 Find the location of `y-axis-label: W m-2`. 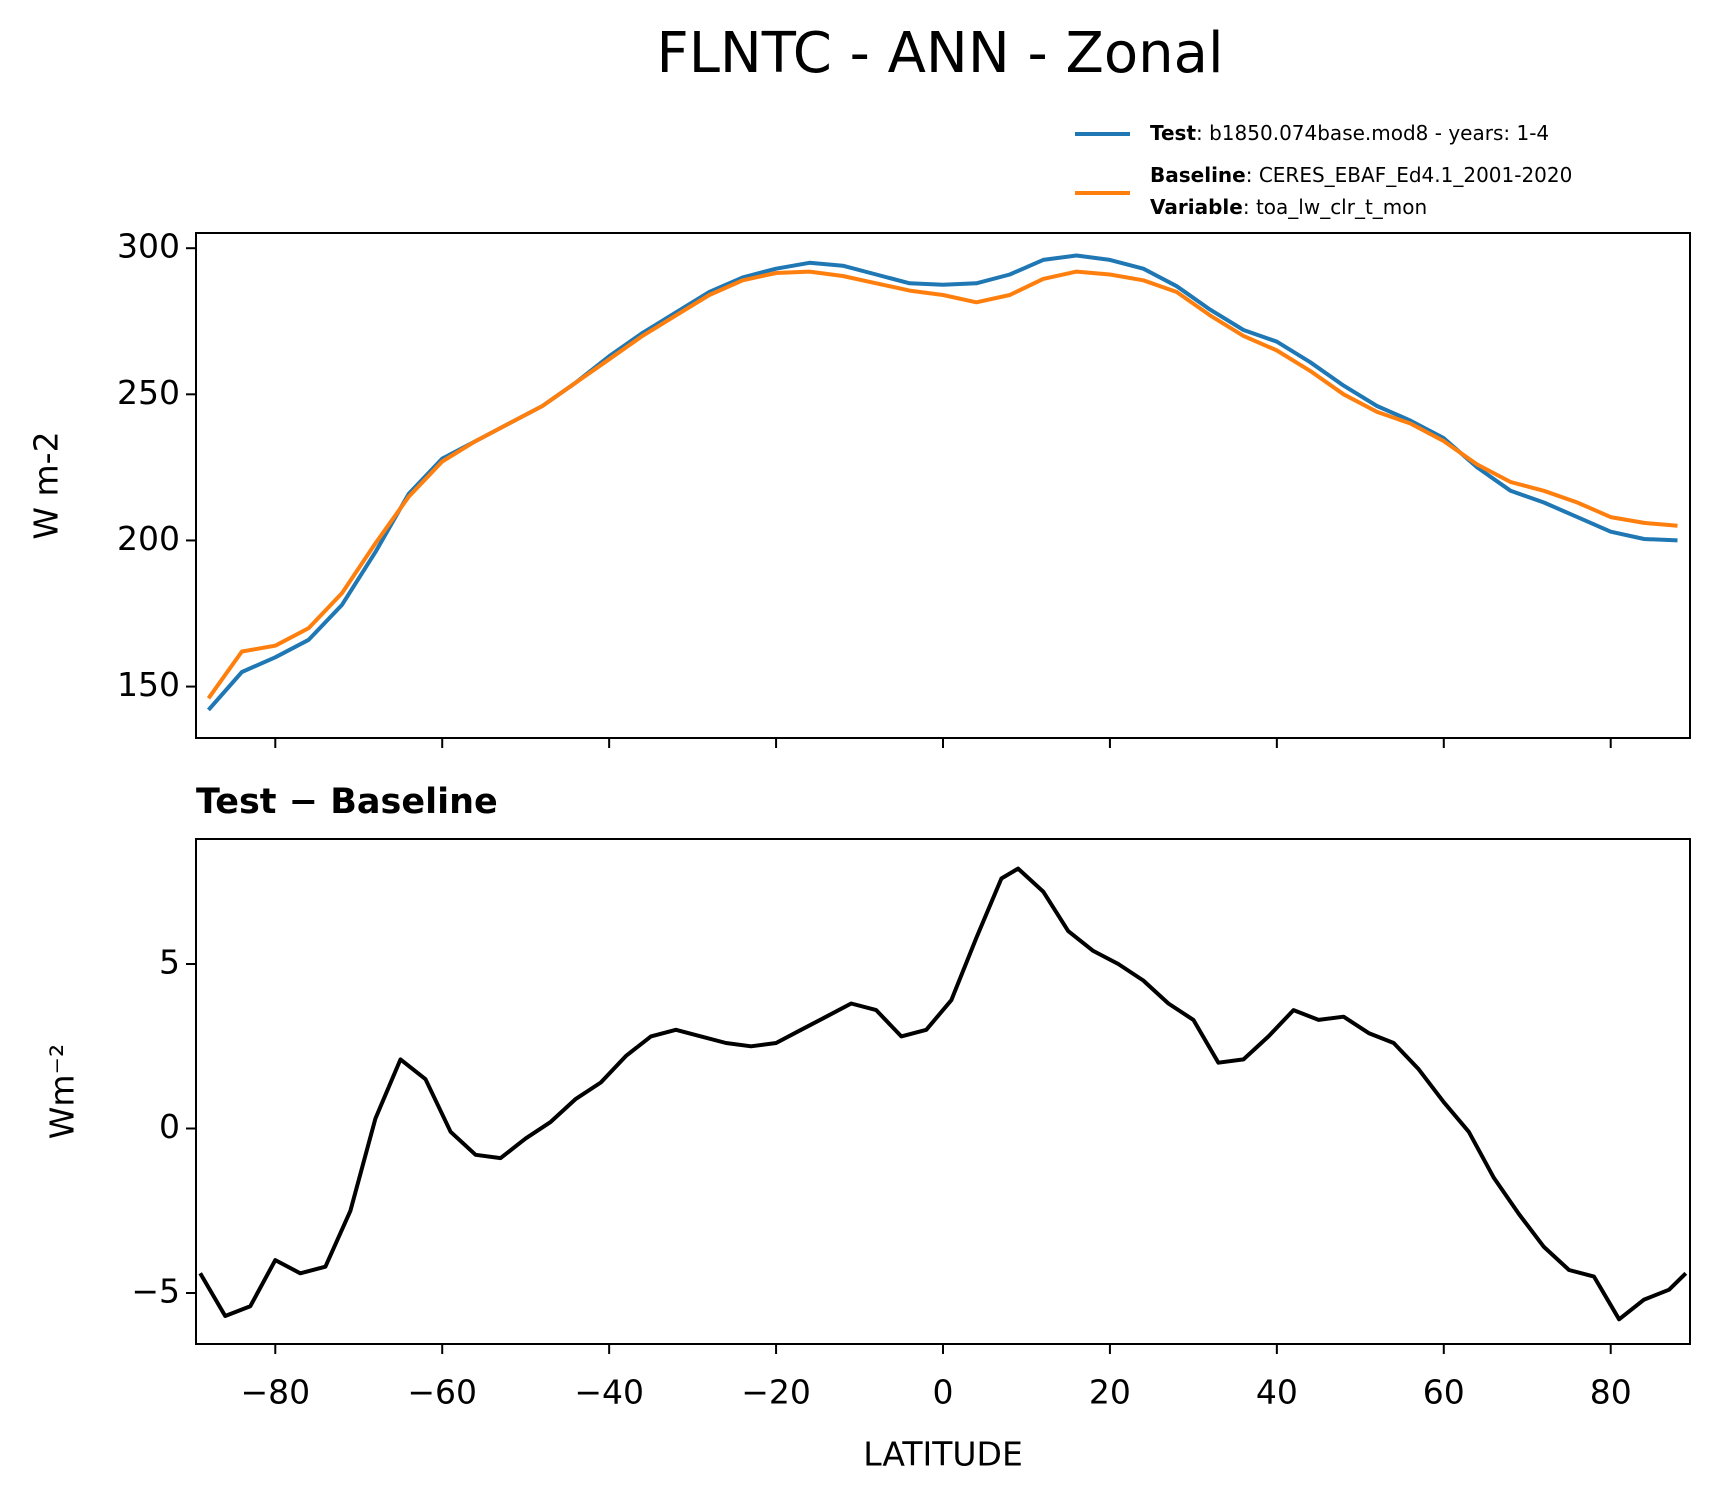

y-axis-label: W m-2 is located at coordinates (46, 485).